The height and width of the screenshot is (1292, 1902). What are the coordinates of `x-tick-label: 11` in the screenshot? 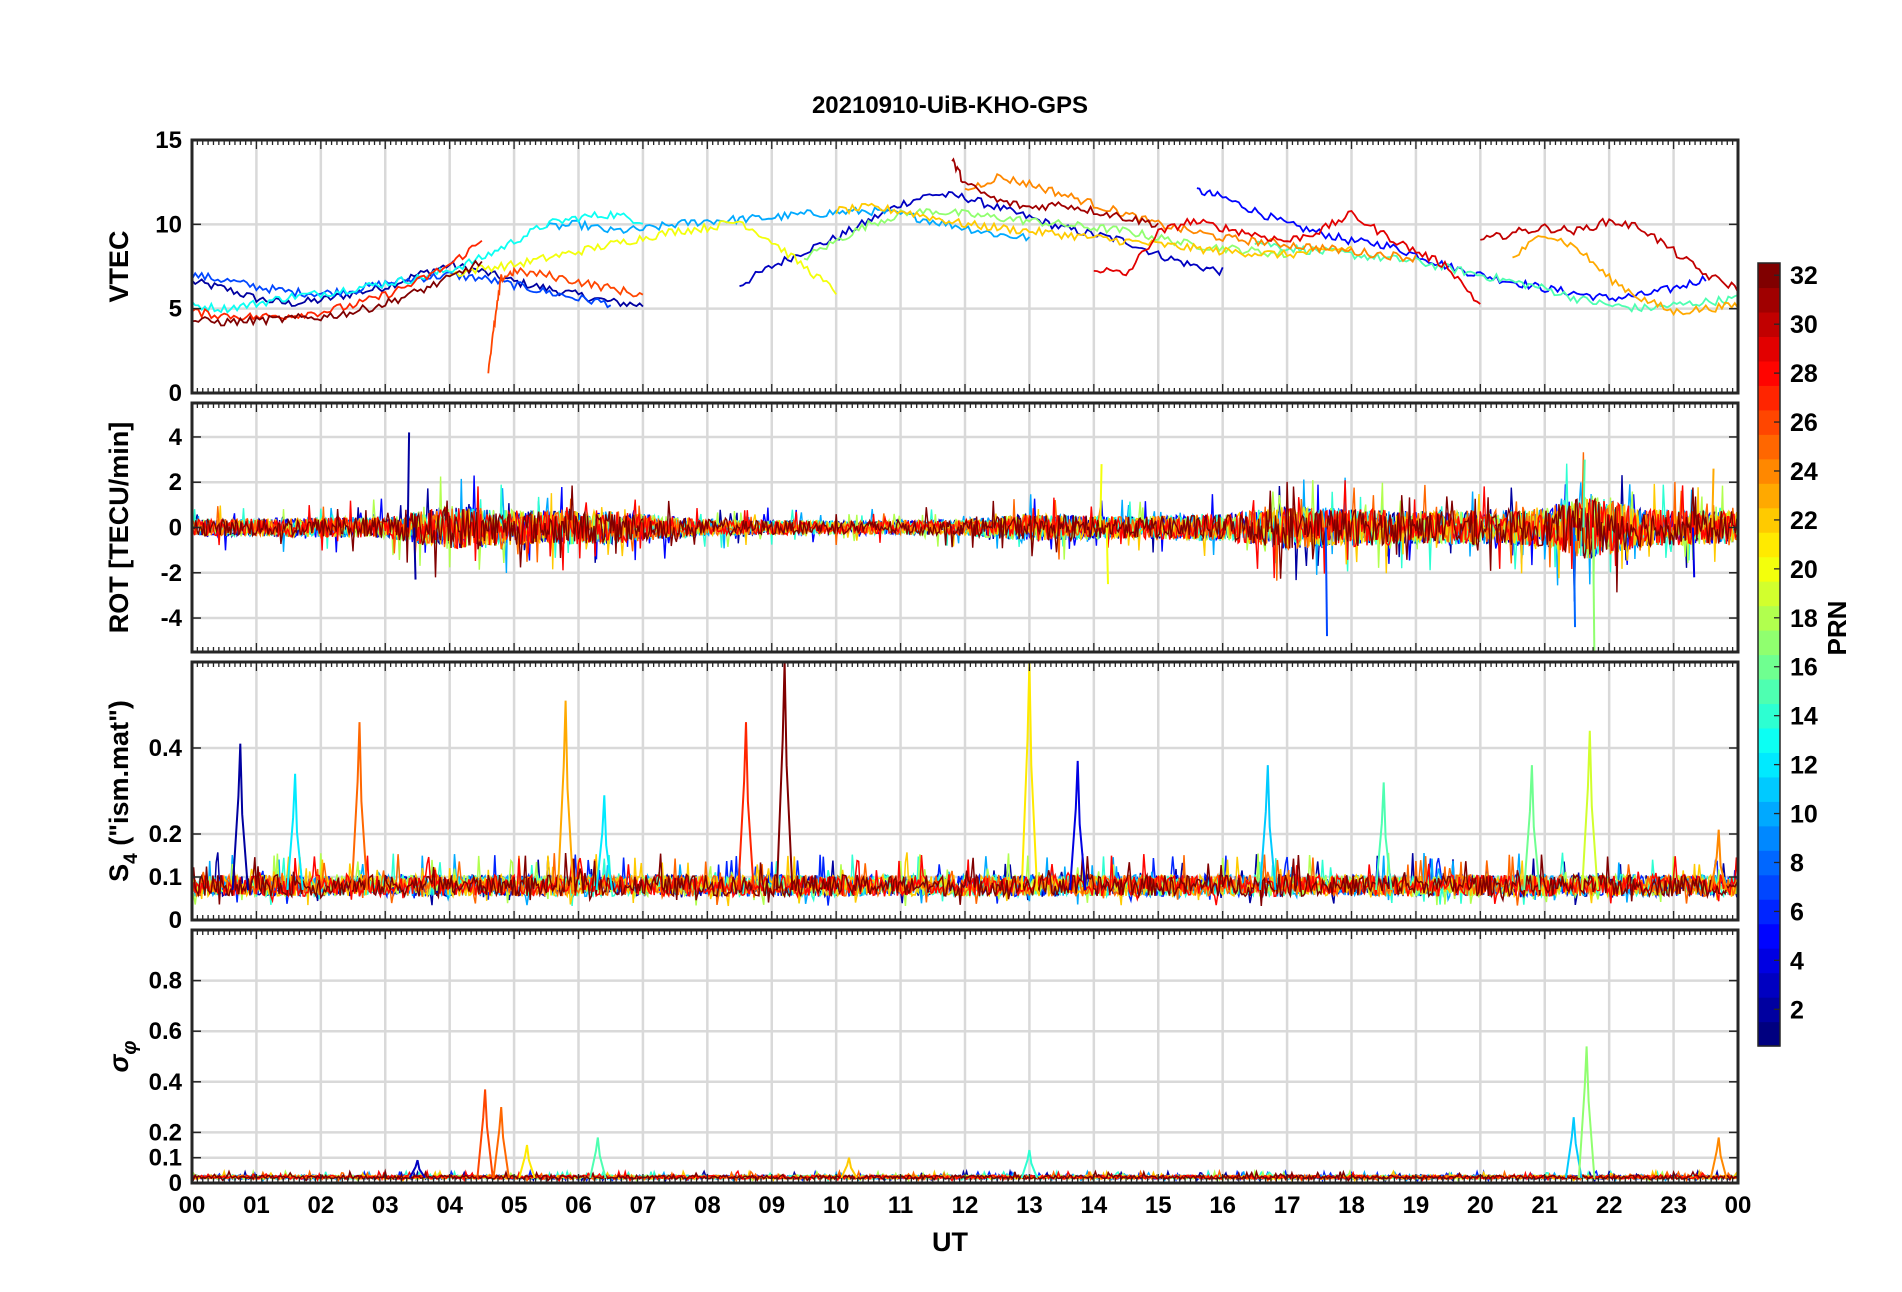 It's located at (900, 1205).